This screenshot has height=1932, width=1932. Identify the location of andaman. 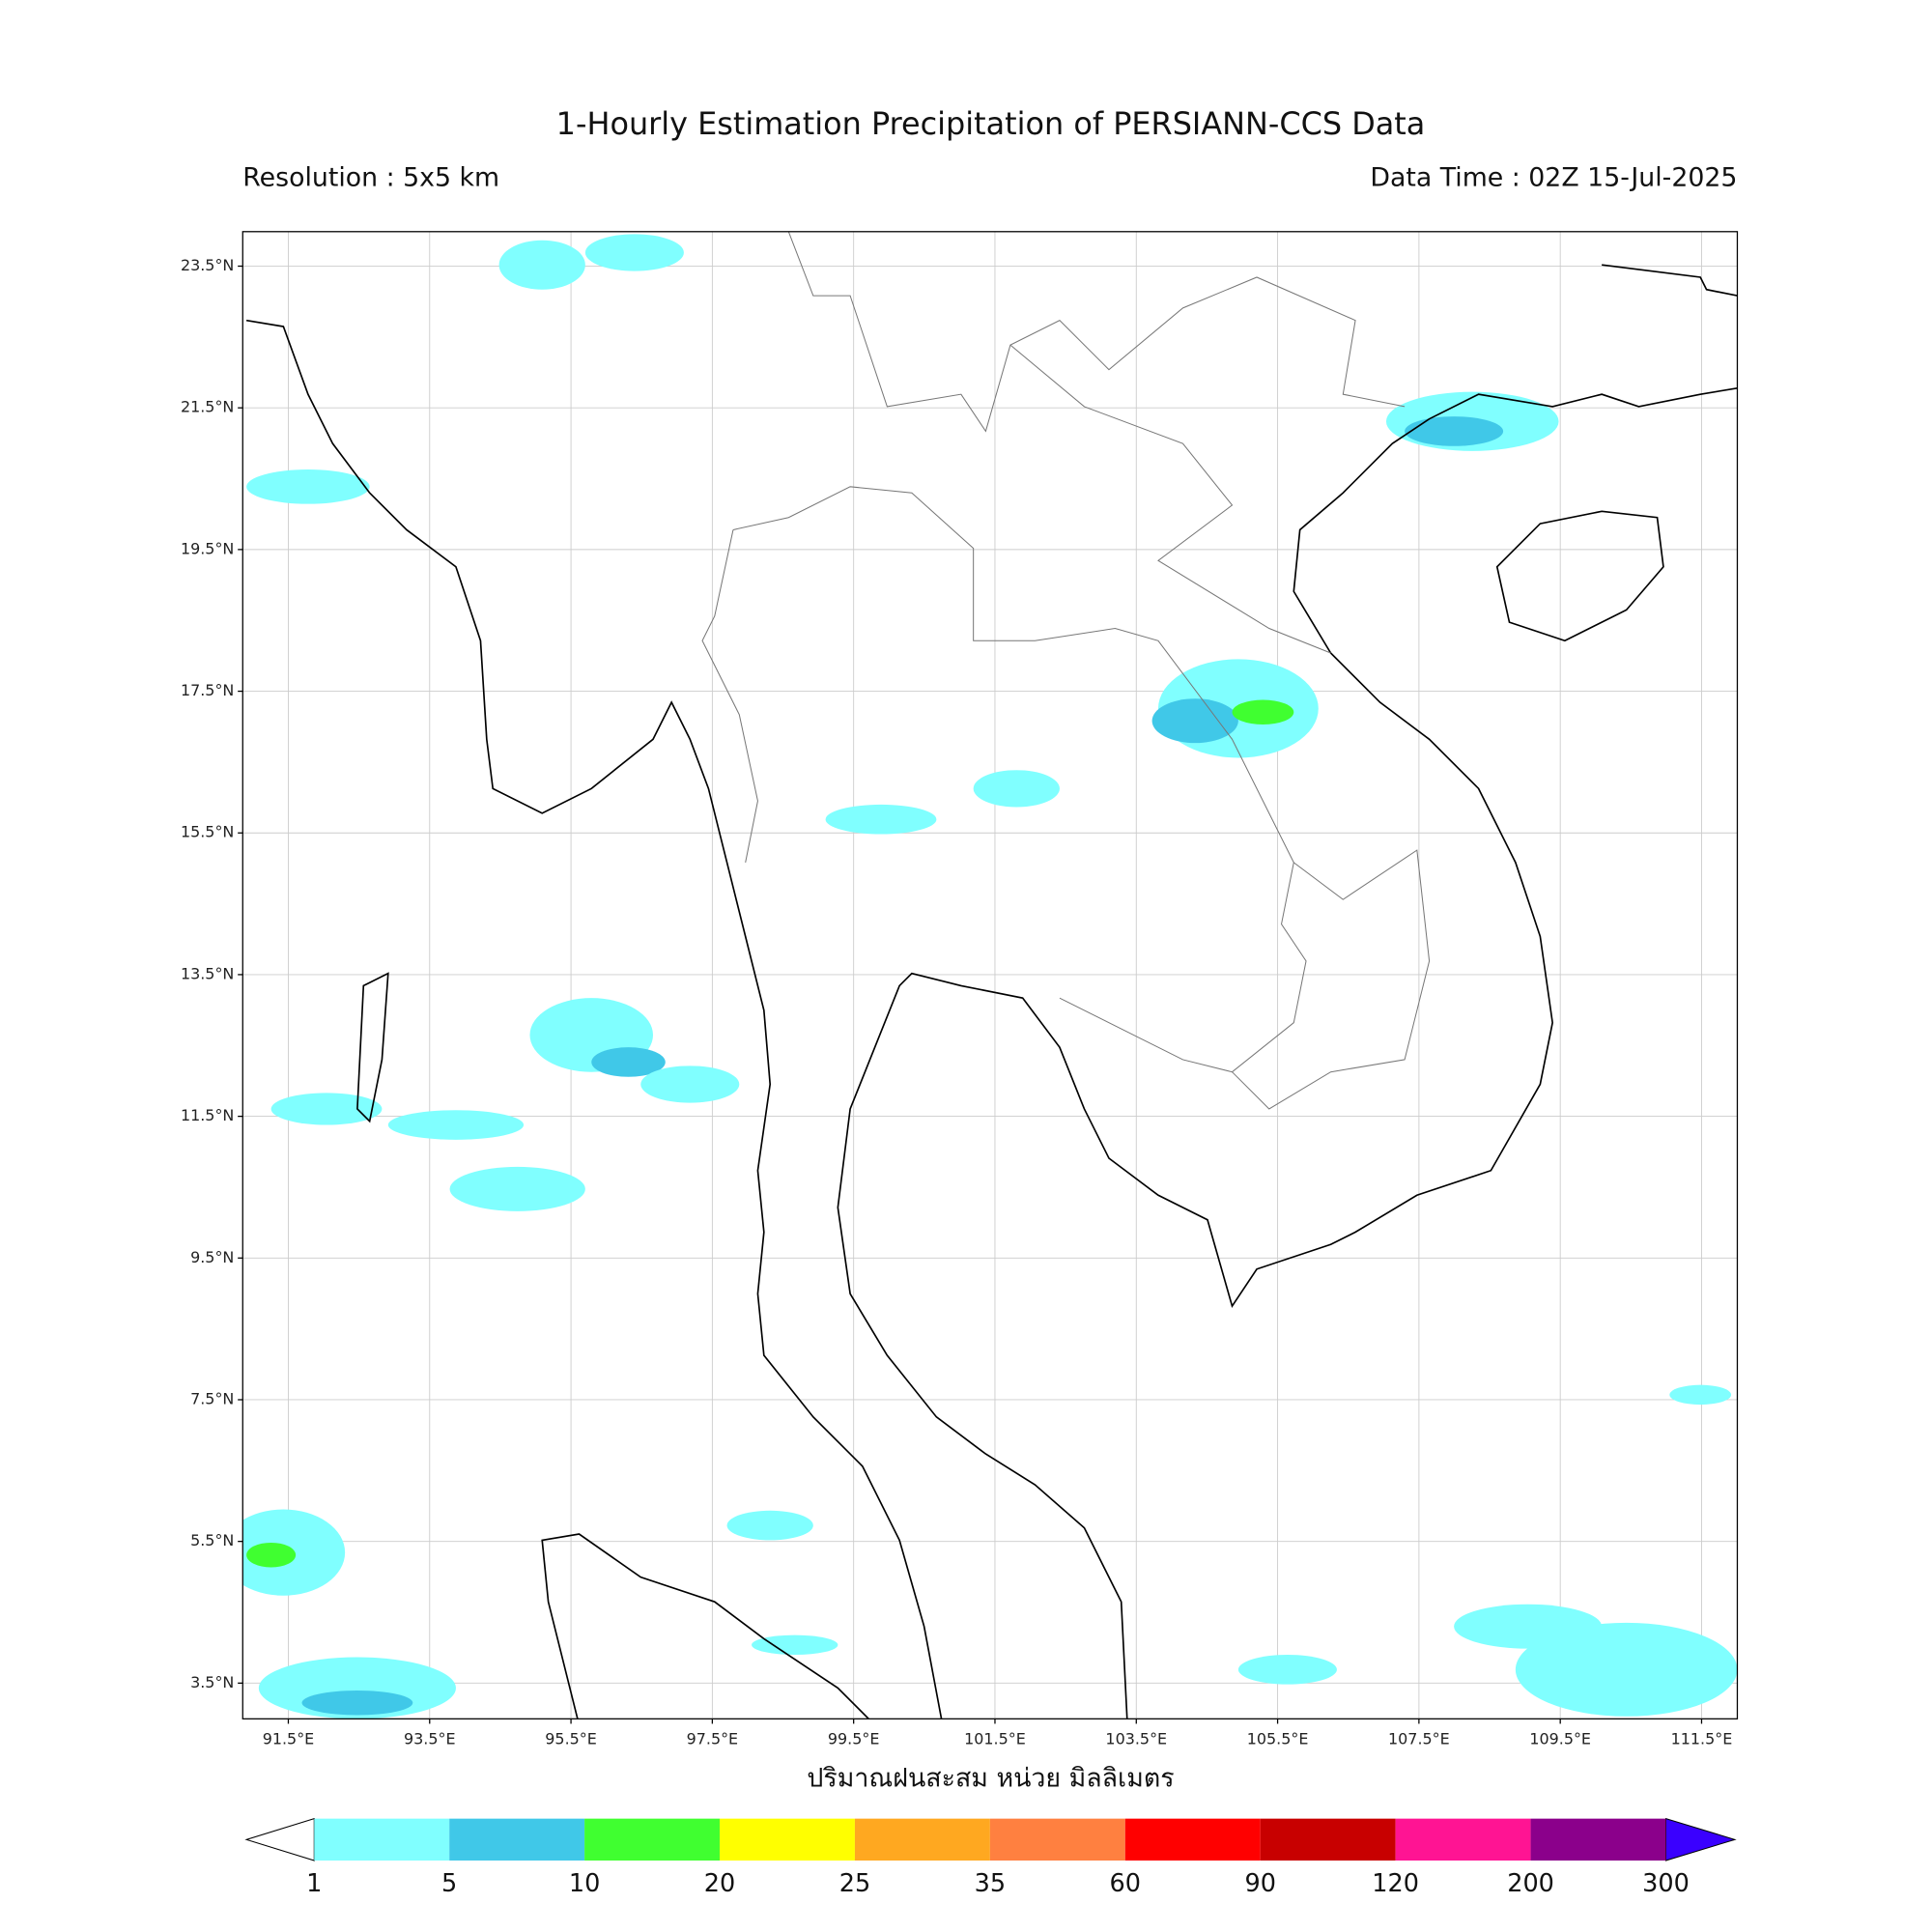
(372, 1047).